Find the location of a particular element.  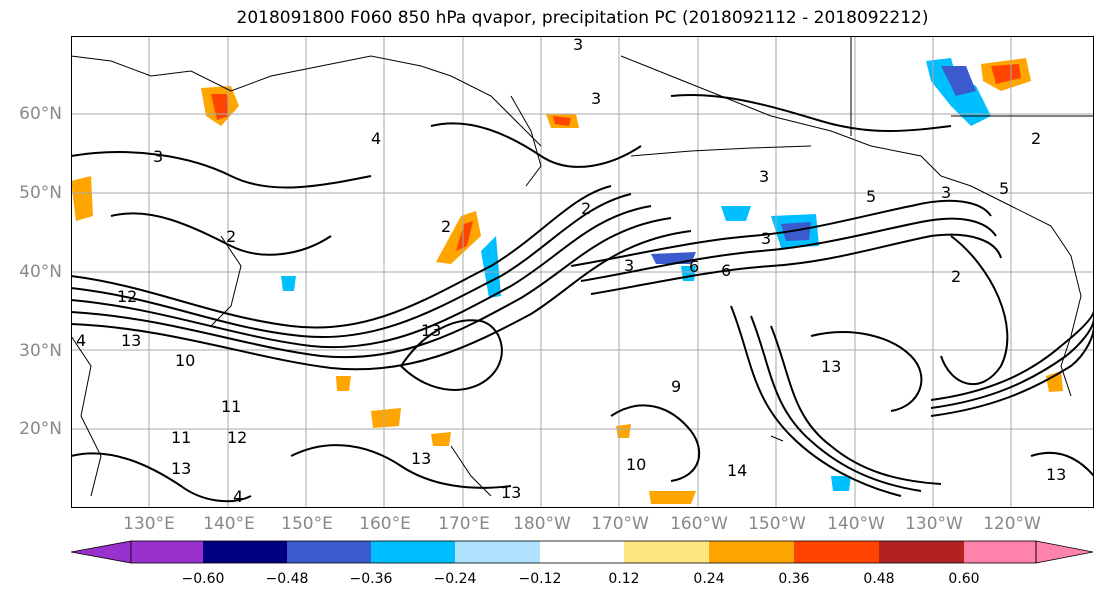

colorbar-tick: 0.48 is located at coordinates (879, 579).